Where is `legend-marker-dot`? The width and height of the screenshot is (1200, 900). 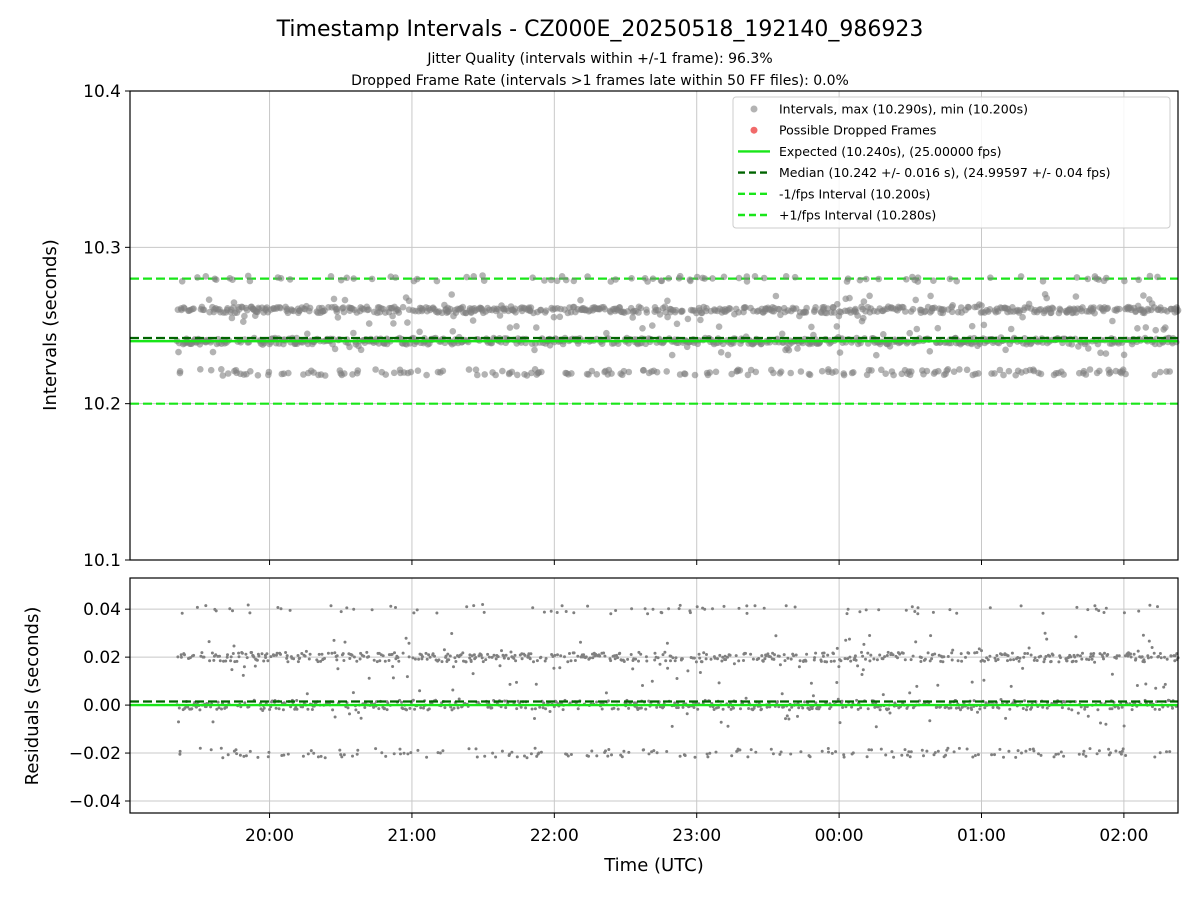
legend-marker-dot is located at coordinates (754, 130).